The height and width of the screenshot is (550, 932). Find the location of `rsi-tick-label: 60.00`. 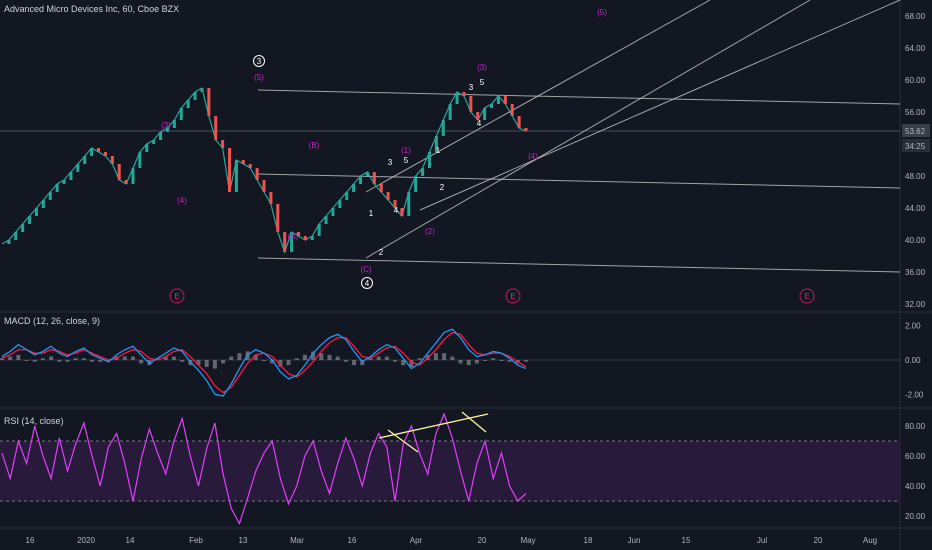

rsi-tick-label: 60.00 is located at coordinates (915, 456).